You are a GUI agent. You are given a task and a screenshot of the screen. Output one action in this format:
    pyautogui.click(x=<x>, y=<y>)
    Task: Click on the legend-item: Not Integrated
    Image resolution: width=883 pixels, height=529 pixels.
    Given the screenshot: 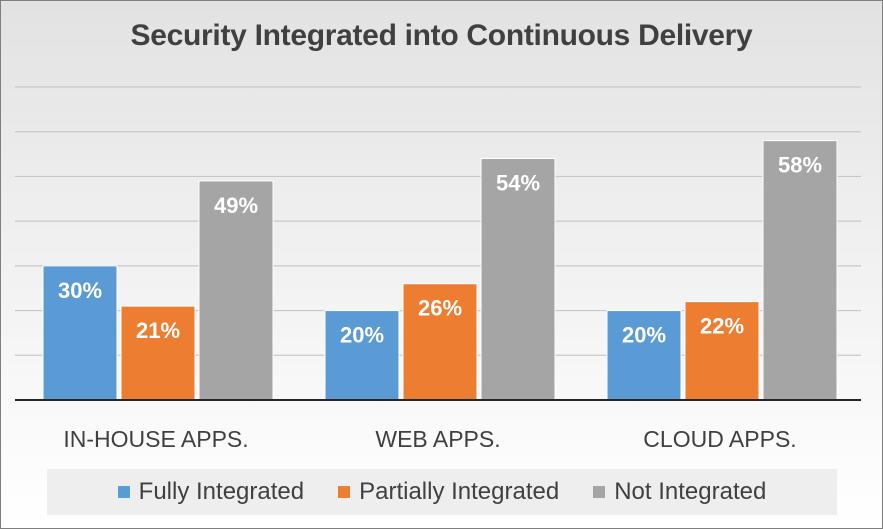 What is the action you would take?
    pyautogui.click(x=679, y=492)
    